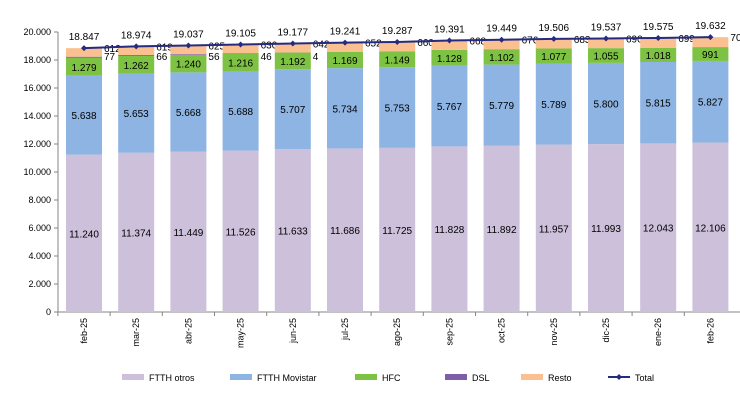 Image resolution: width=740 pixels, height=418 pixels. I want to click on legend-label: FTTH otros, so click(172, 378).